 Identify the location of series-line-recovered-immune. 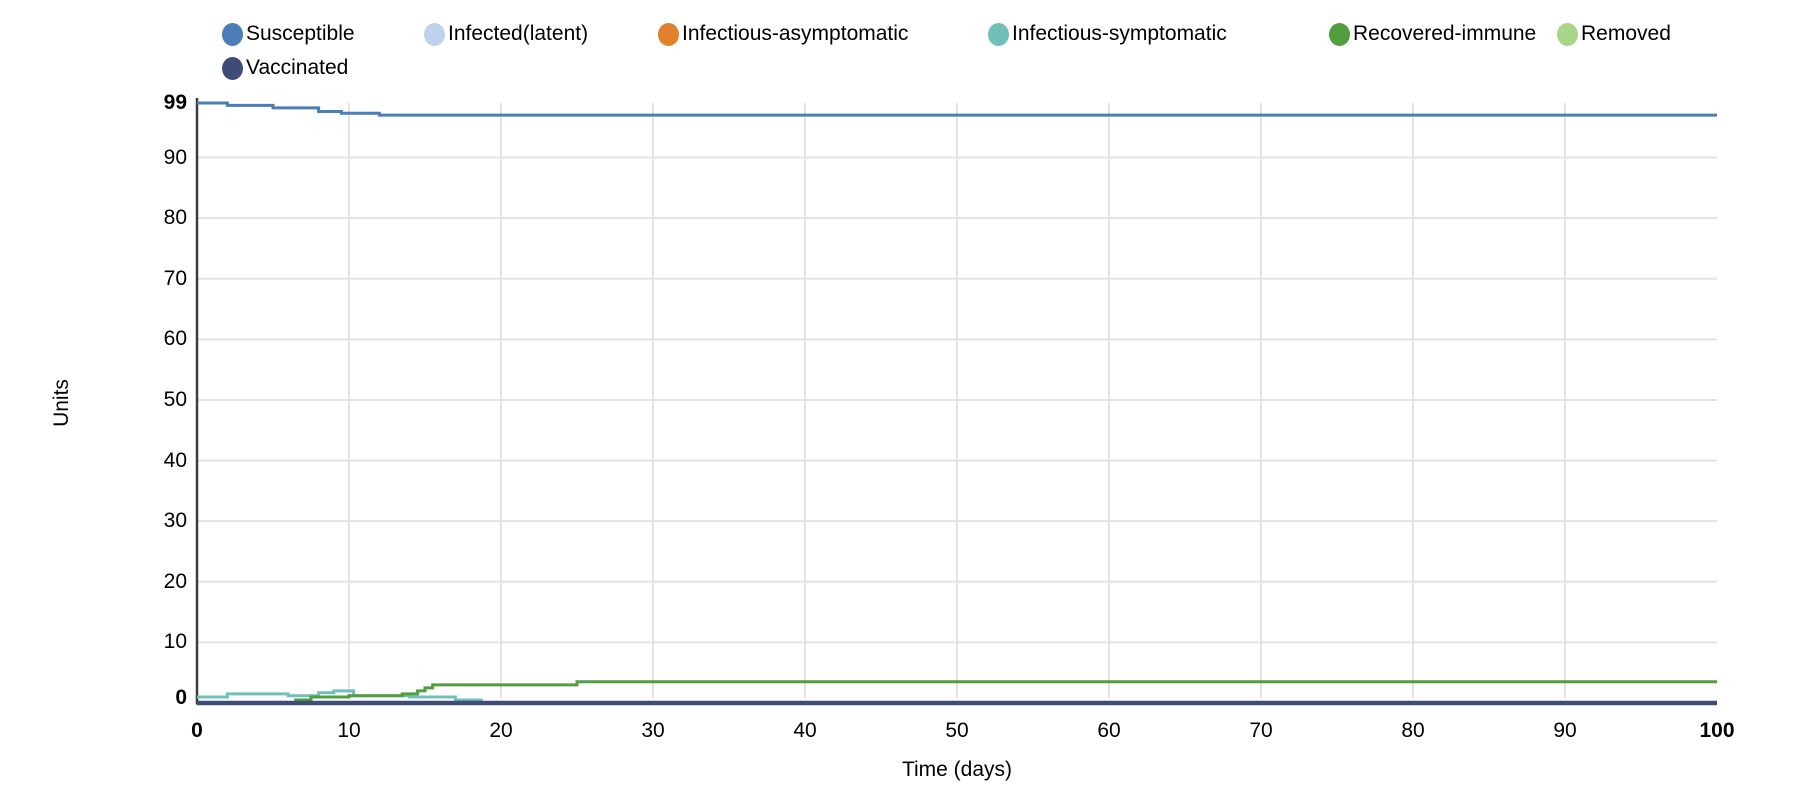
(957, 692).